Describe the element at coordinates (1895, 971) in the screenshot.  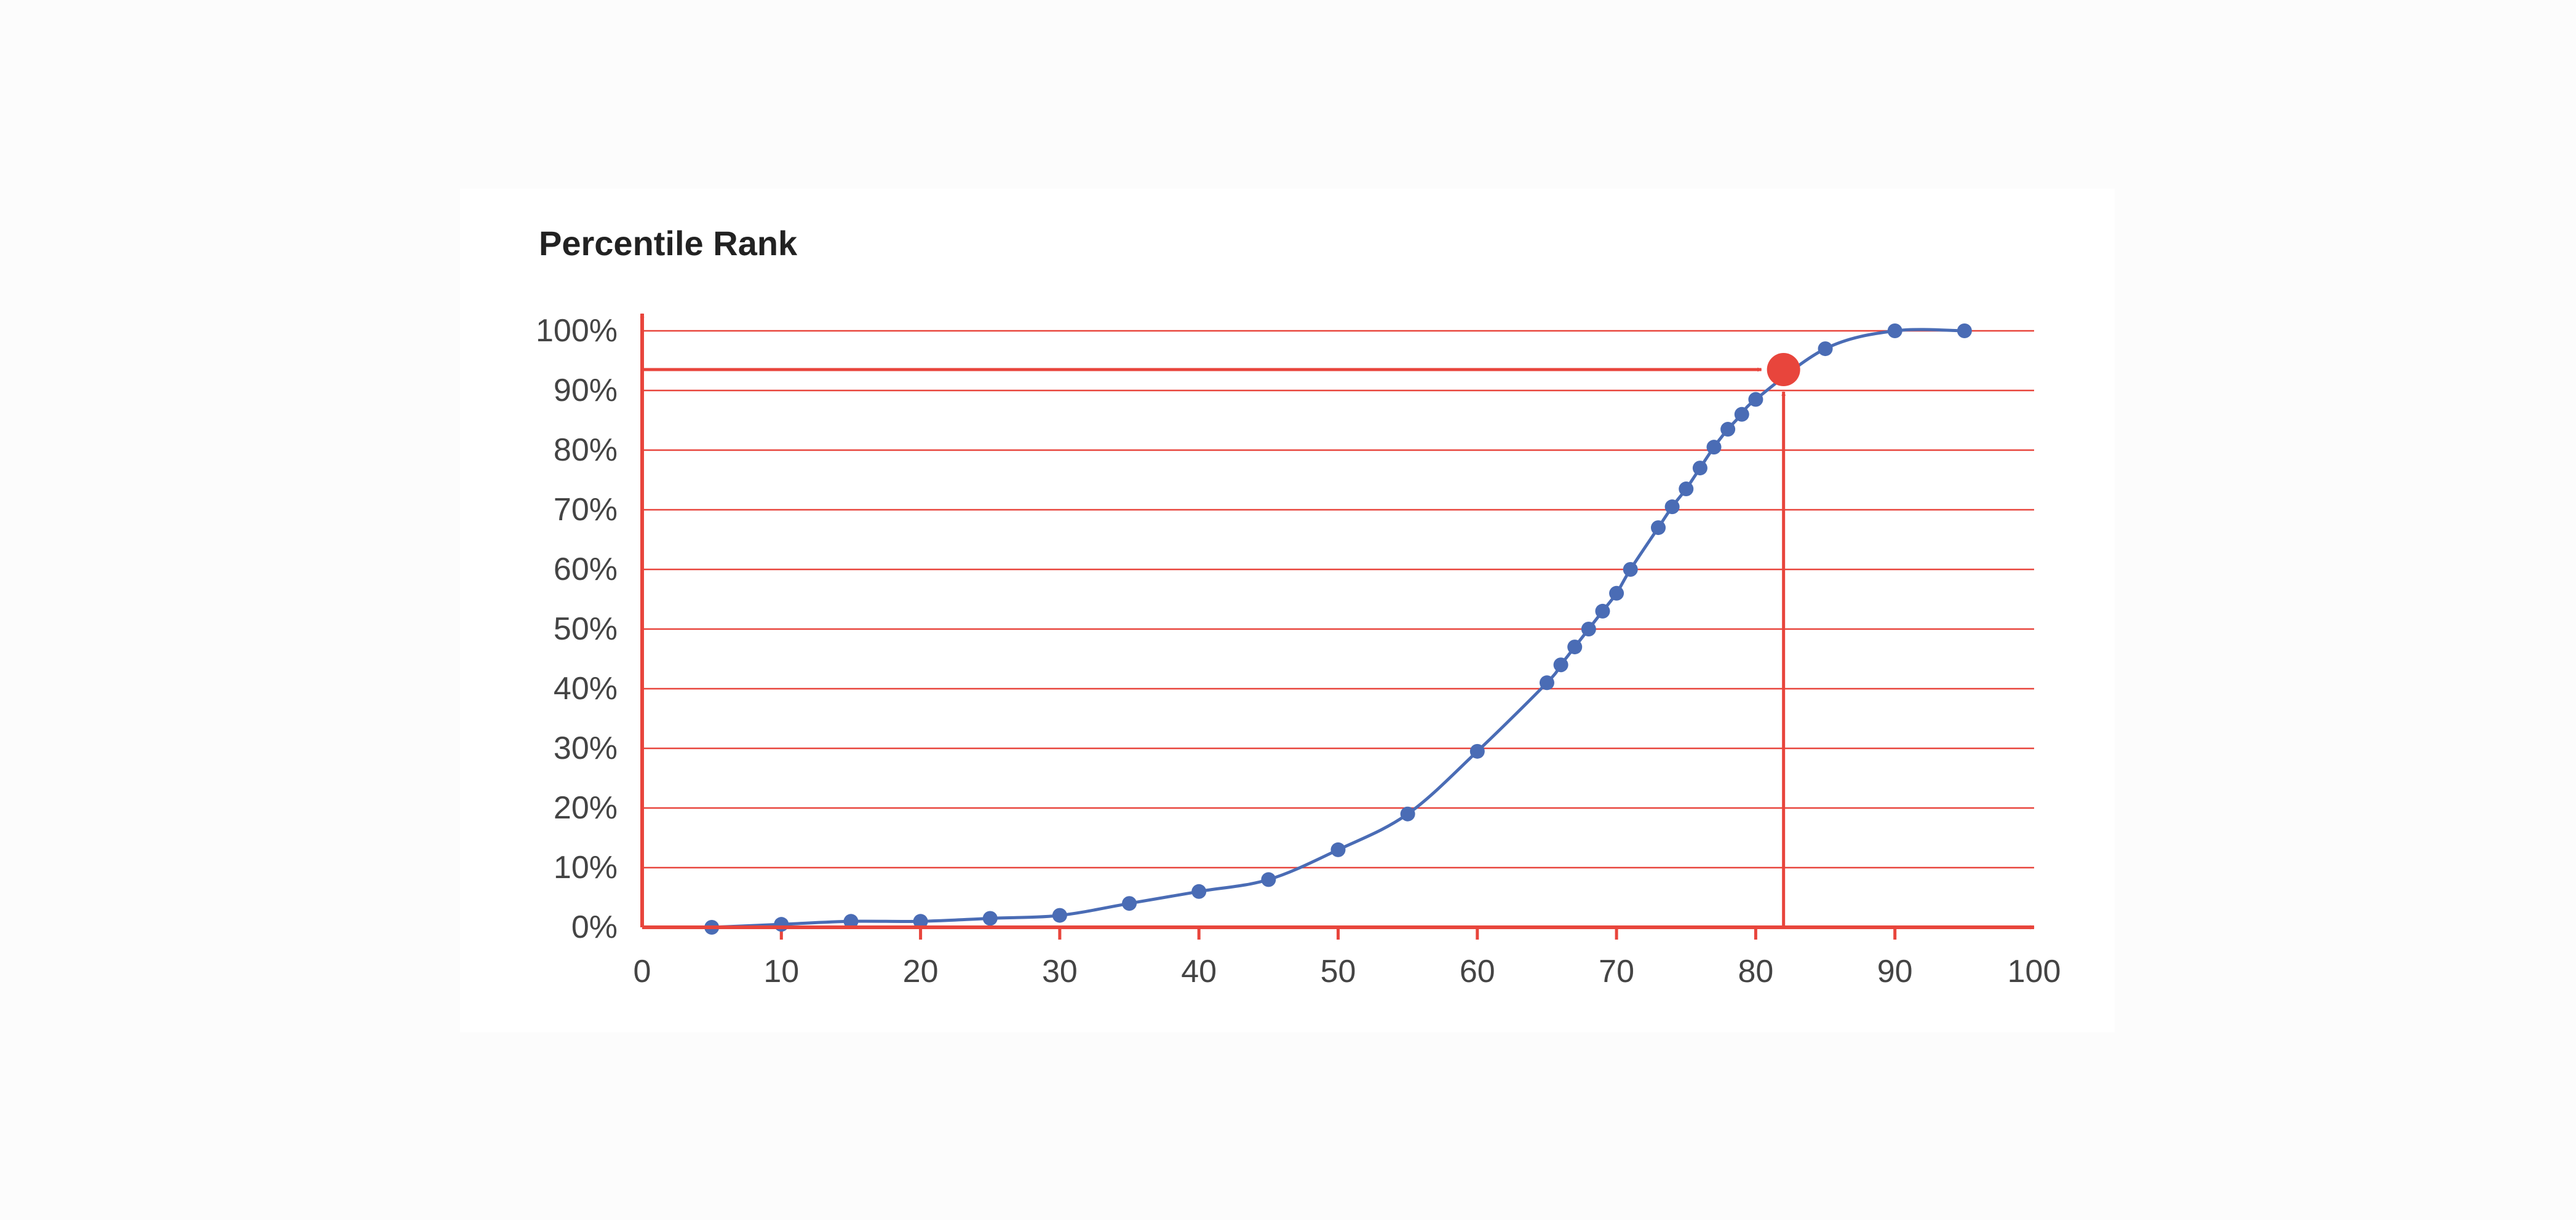
I see `x-tick-label: 90` at that location.